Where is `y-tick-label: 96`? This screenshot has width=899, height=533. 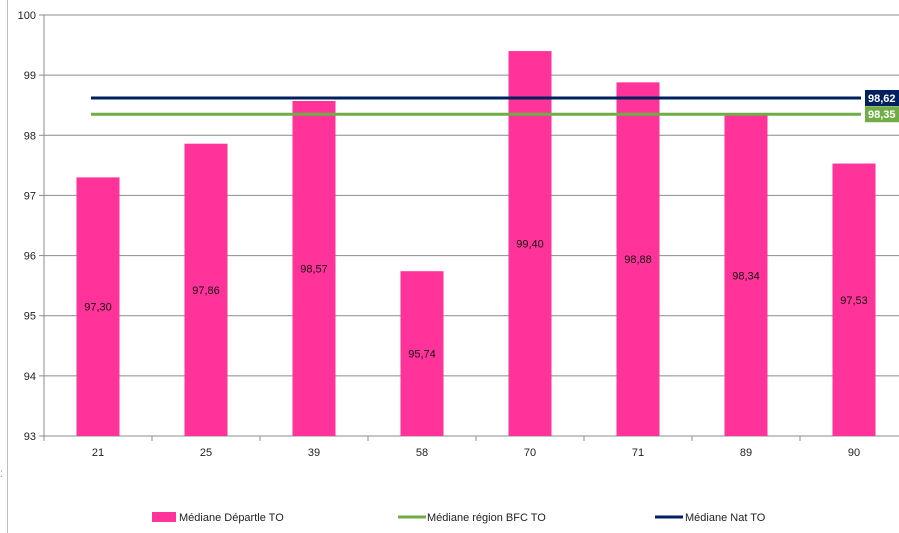
y-tick-label: 96 is located at coordinates (30, 257).